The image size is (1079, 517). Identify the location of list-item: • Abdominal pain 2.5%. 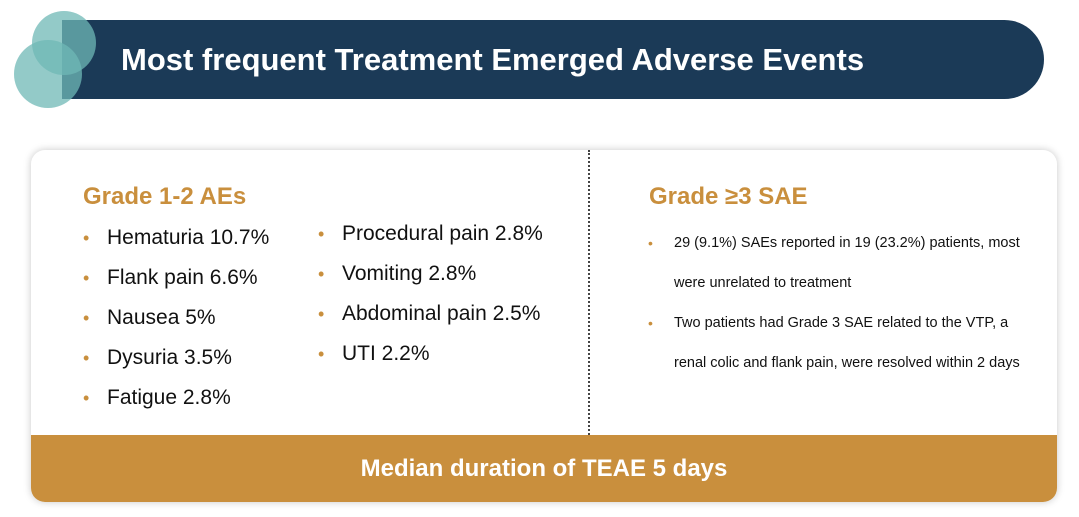
(430, 314).